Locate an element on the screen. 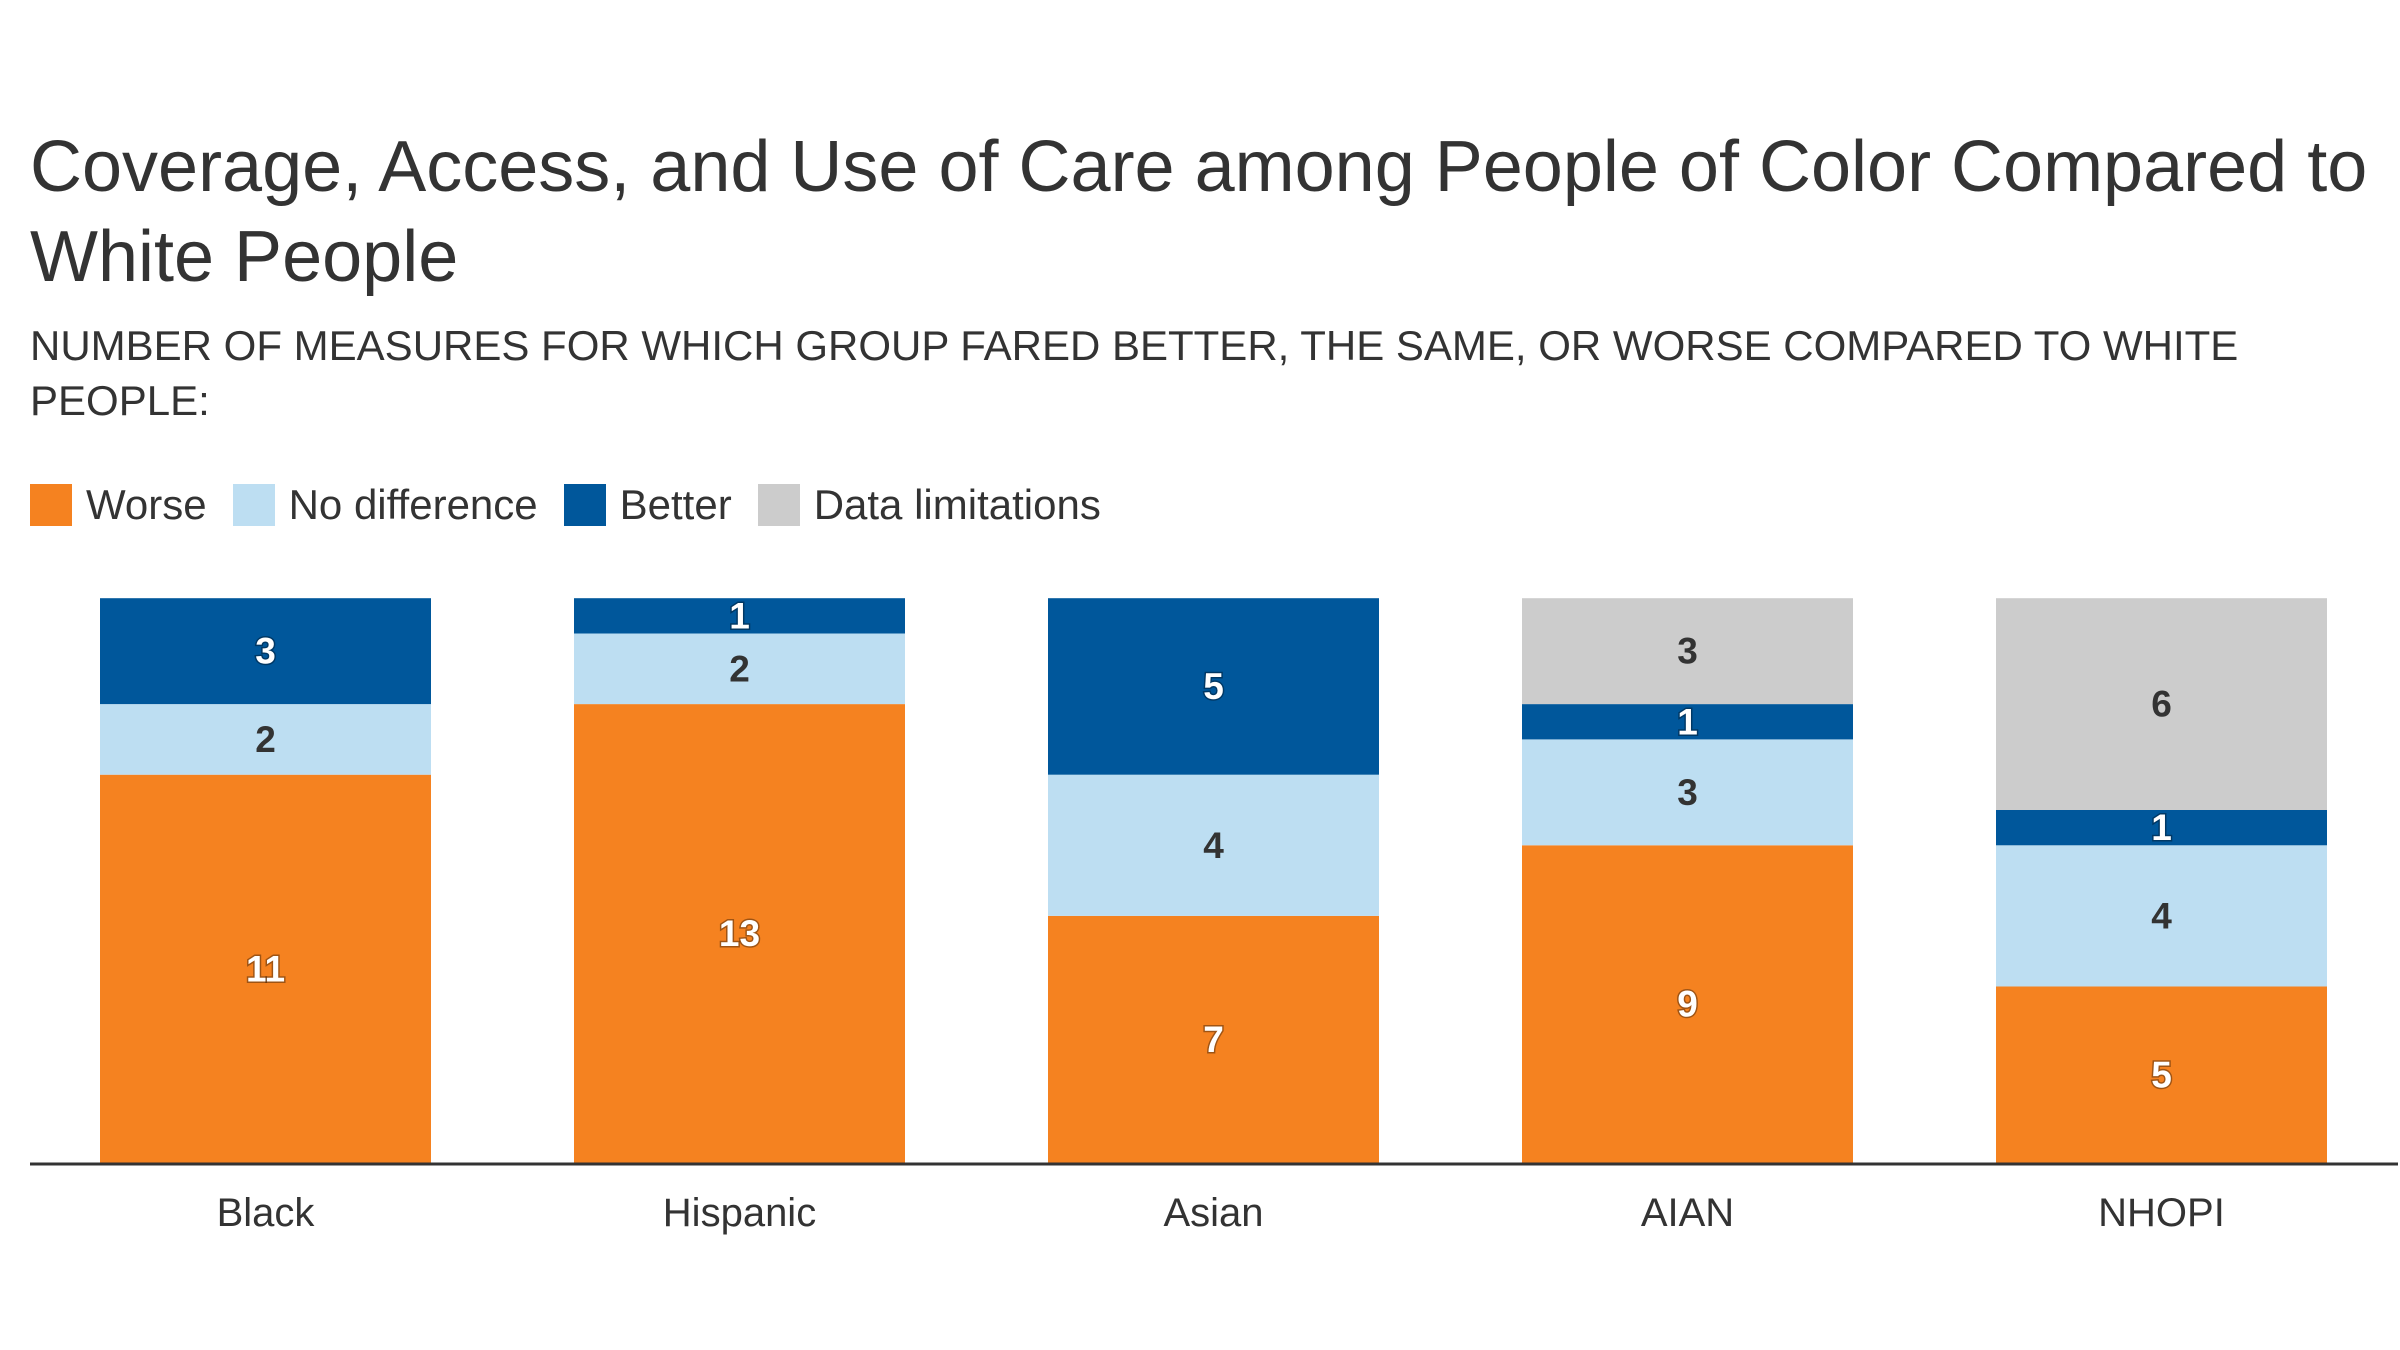  bar-segment-black-better is located at coordinates (265, 651).